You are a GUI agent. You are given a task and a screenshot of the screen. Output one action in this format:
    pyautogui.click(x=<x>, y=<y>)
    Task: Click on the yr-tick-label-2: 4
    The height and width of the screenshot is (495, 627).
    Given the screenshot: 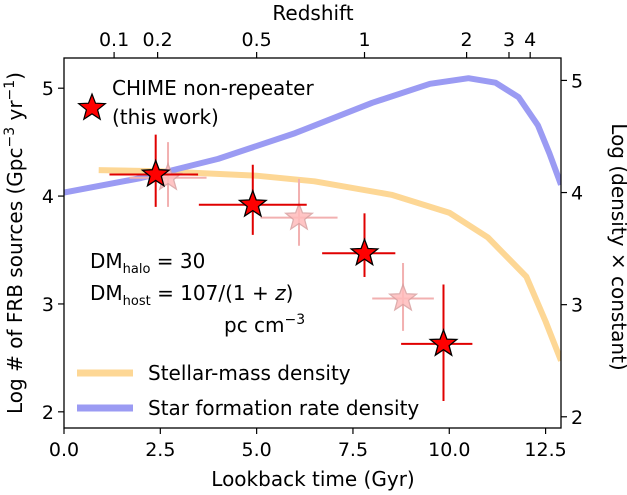 What is the action you would take?
    pyautogui.click(x=577, y=194)
    